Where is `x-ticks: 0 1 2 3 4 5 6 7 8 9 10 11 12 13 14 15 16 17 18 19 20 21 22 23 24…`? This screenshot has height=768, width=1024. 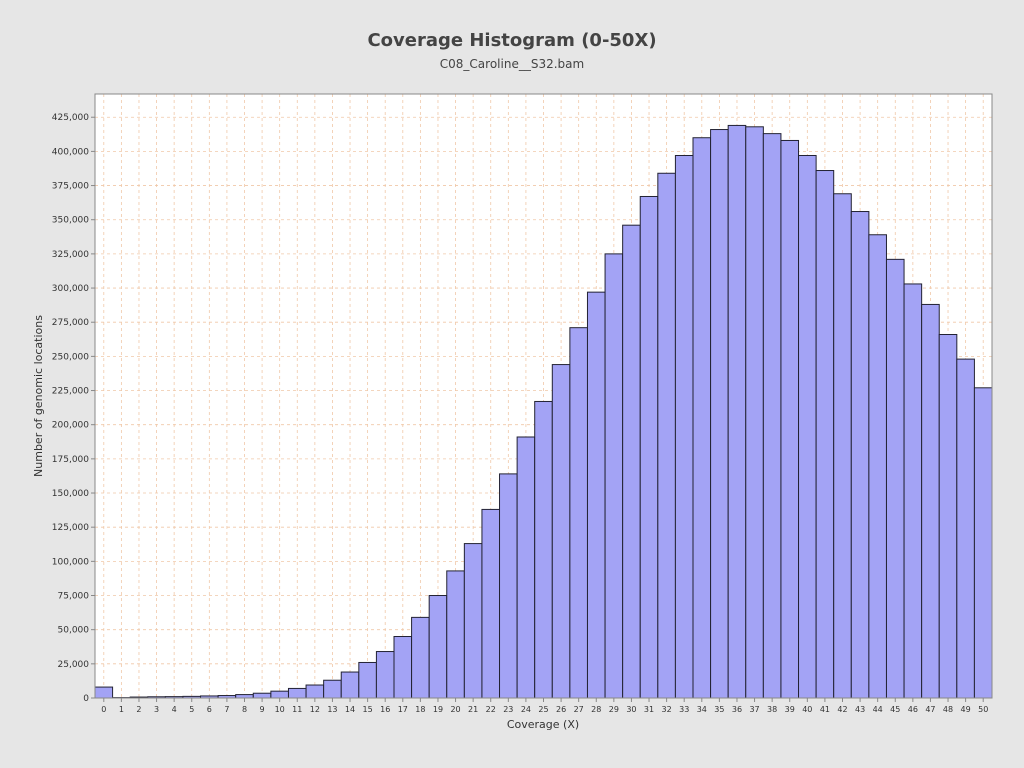
x-ticks: 0 1 2 3 4 5 6 7 8 9 10 11 12 13 14 15 16 17 18 19 20 21 22 23 24… is located at coordinates (544, 706).